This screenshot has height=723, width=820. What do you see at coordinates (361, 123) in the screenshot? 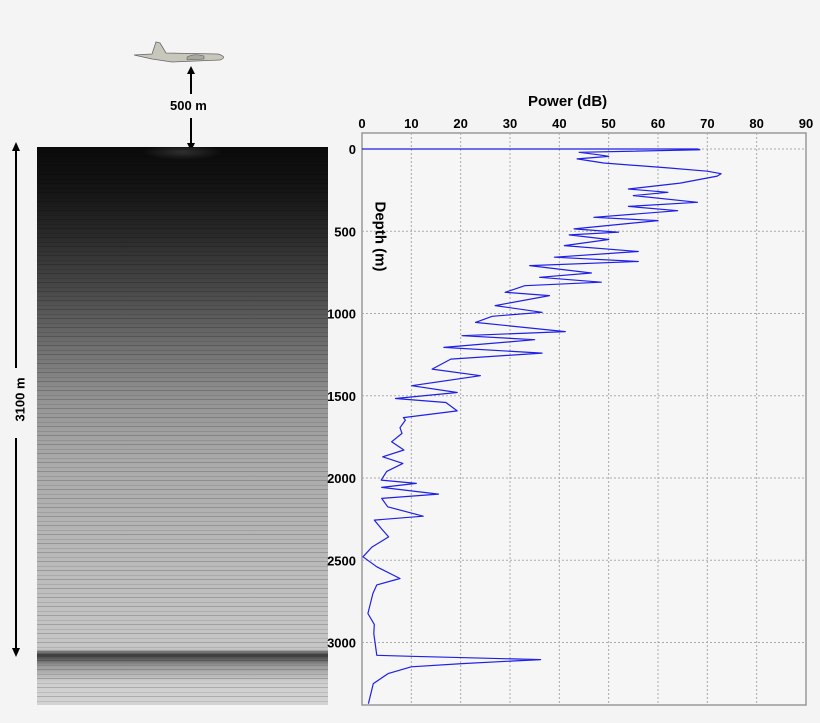
I see `x-tick-label: 0` at bounding box center [361, 123].